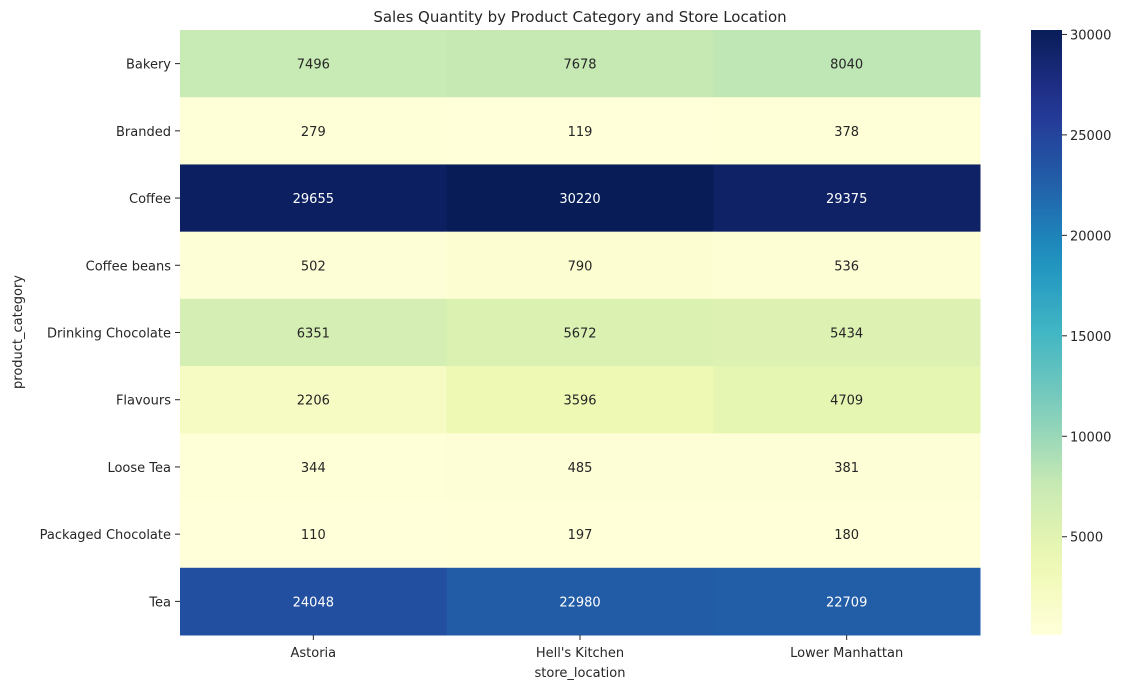 This screenshot has height=689, width=1124. I want to click on cell-value-label: 344, so click(313, 468).